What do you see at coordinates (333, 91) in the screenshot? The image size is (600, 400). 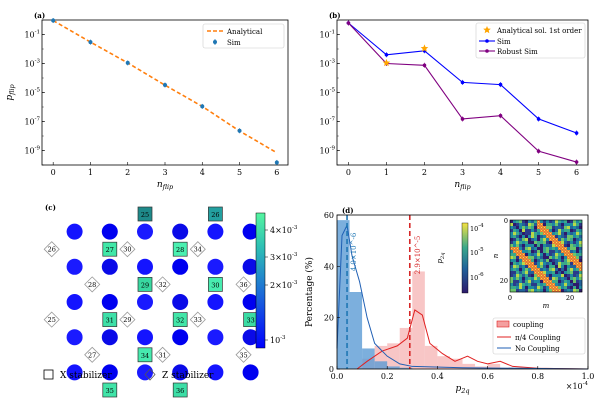 I see `exponent: -5` at bounding box center [333, 91].